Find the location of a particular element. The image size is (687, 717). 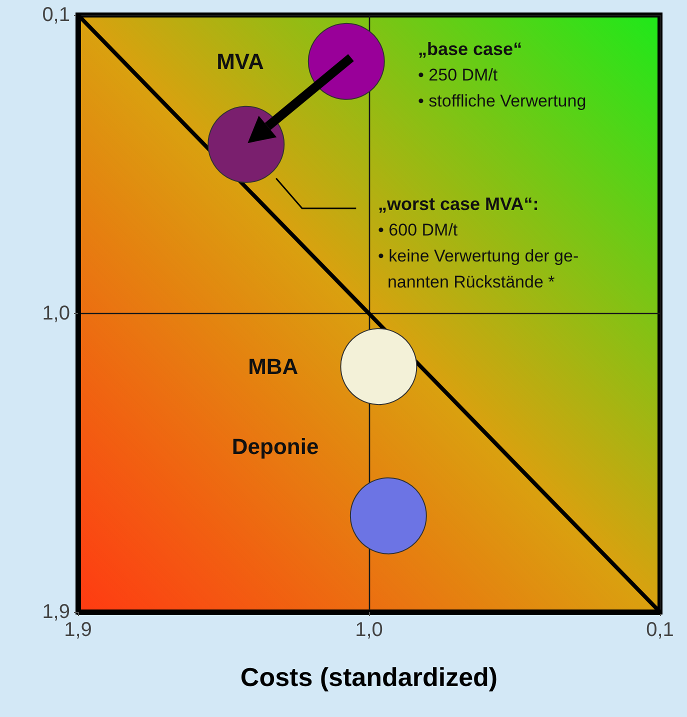

series-label: MVA is located at coordinates (240, 61).